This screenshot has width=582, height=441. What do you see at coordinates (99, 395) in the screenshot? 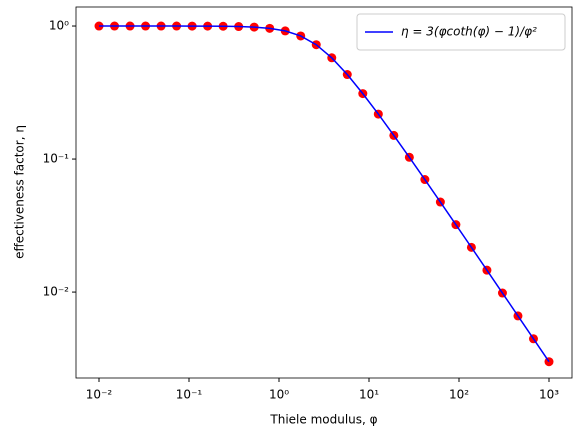
I see `x-tick-label: 10⁻²` at bounding box center [99, 395].